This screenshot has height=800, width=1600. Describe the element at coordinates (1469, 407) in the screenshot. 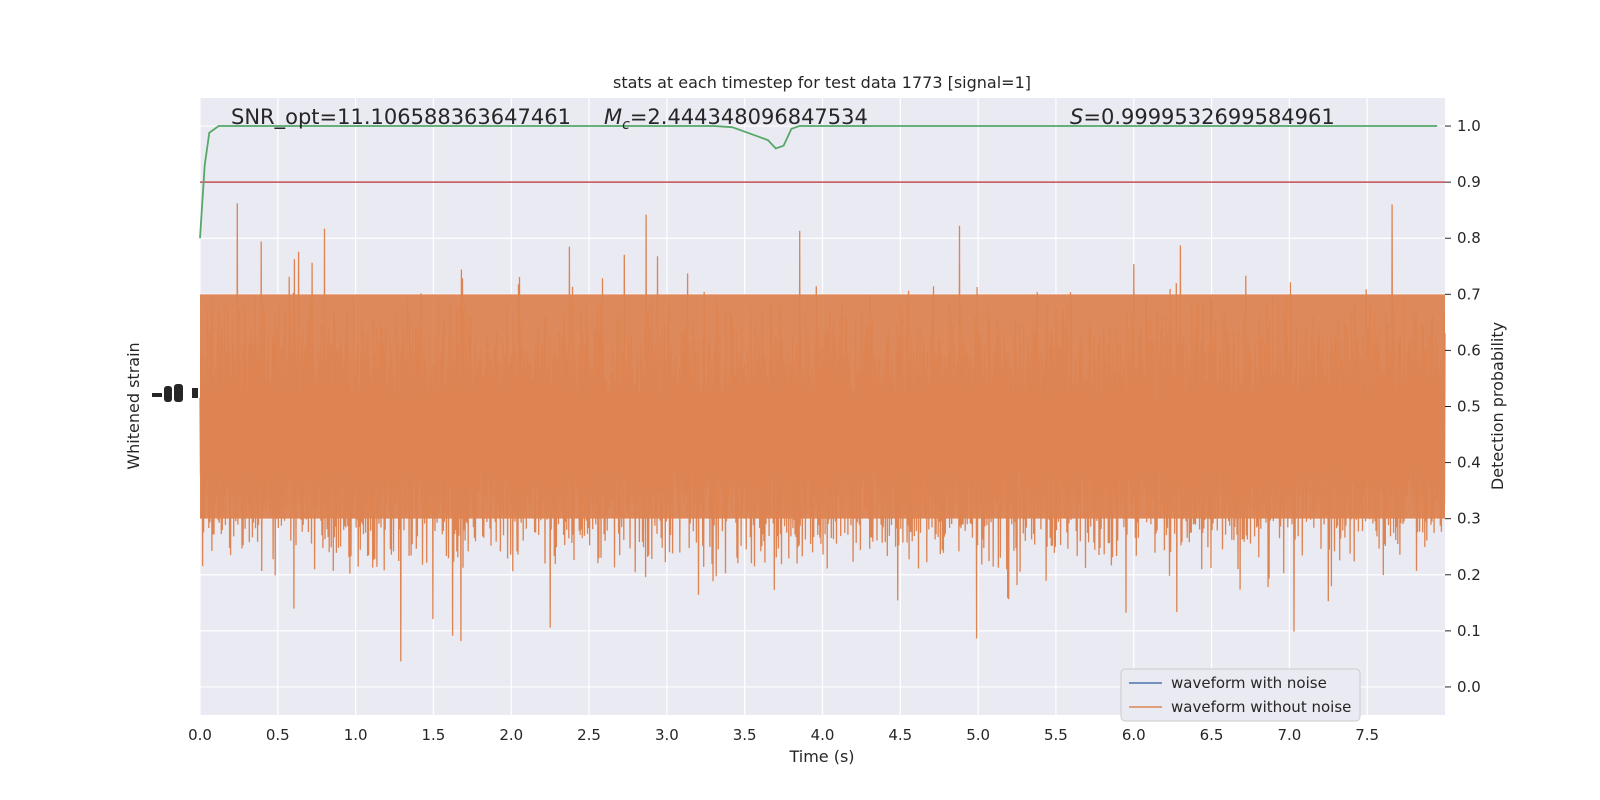

I see `y-tick-label: 0.5` at that location.